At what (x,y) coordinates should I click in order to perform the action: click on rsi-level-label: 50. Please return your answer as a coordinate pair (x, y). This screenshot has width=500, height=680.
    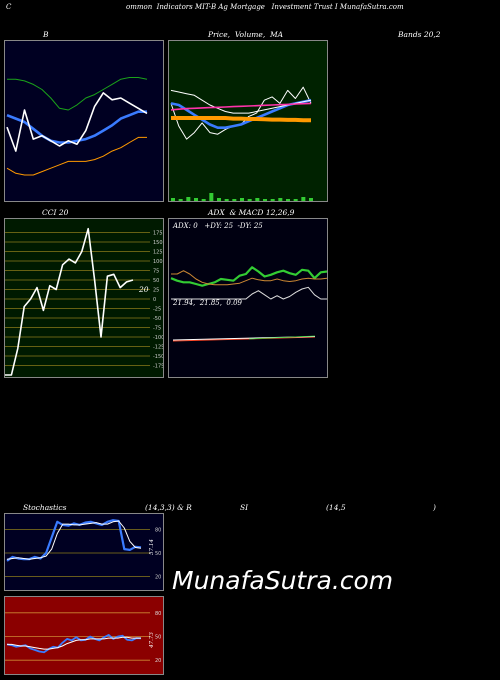
    Looking at the image, I should click on (158, 638).